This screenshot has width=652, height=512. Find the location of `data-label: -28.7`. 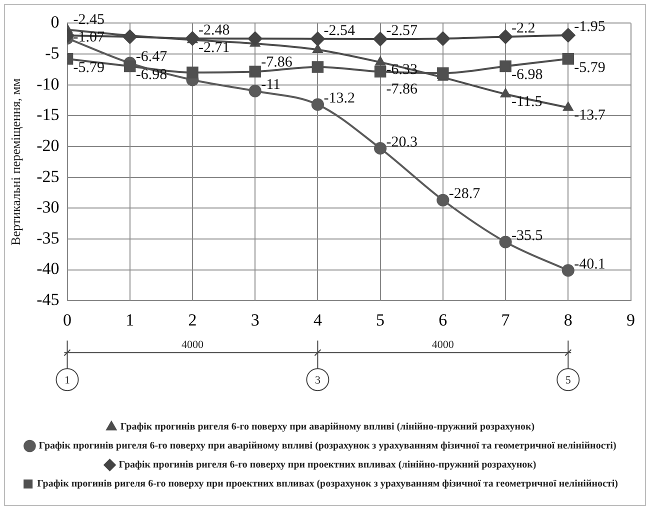

data-label: -28.7 is located at coordinates (464, 194).